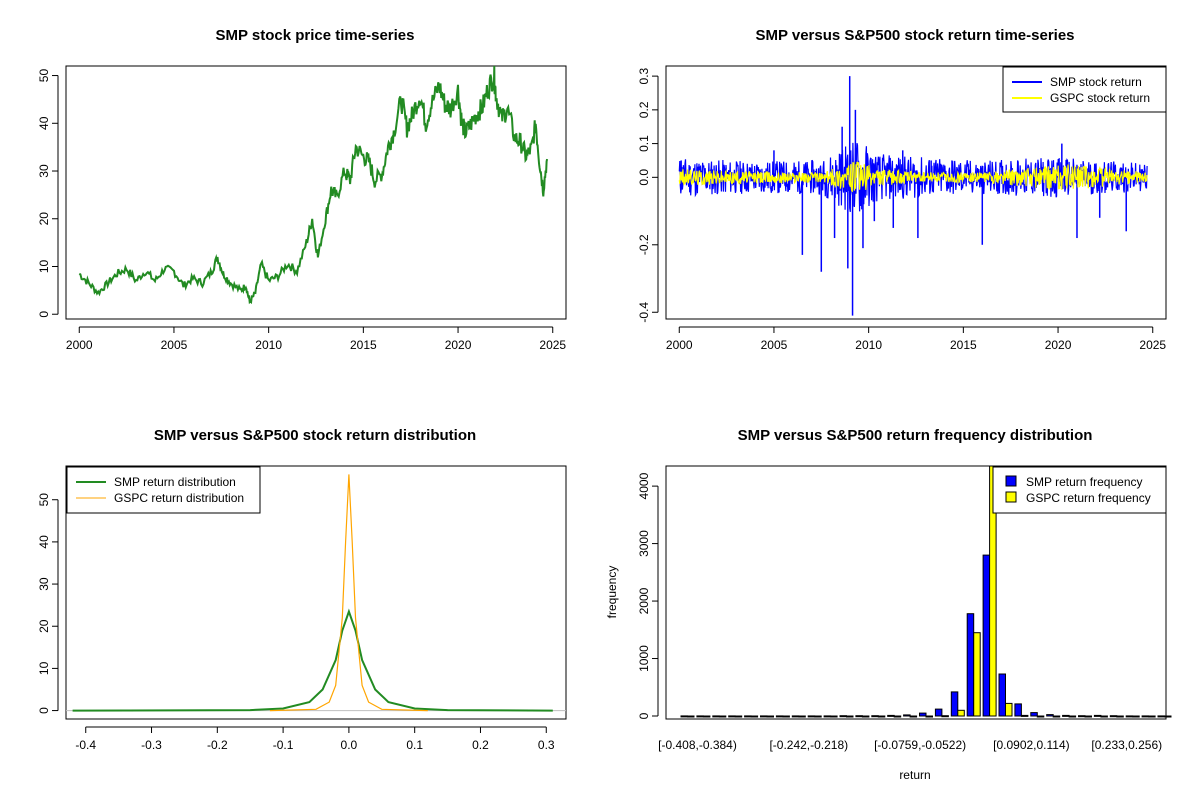  Describe the element at coordinates (315, 739) in the screenshot. I see `density-x-axis: -0.4 -0.3 -0.2 -0.1 0.0 0.1 0.2 0.3` at that location.